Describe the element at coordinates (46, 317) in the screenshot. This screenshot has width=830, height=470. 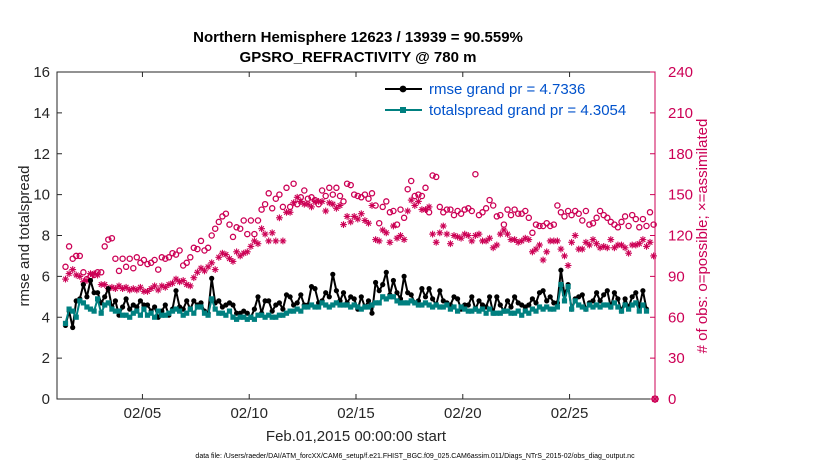
I see `y-tick-label: 4` at that location.